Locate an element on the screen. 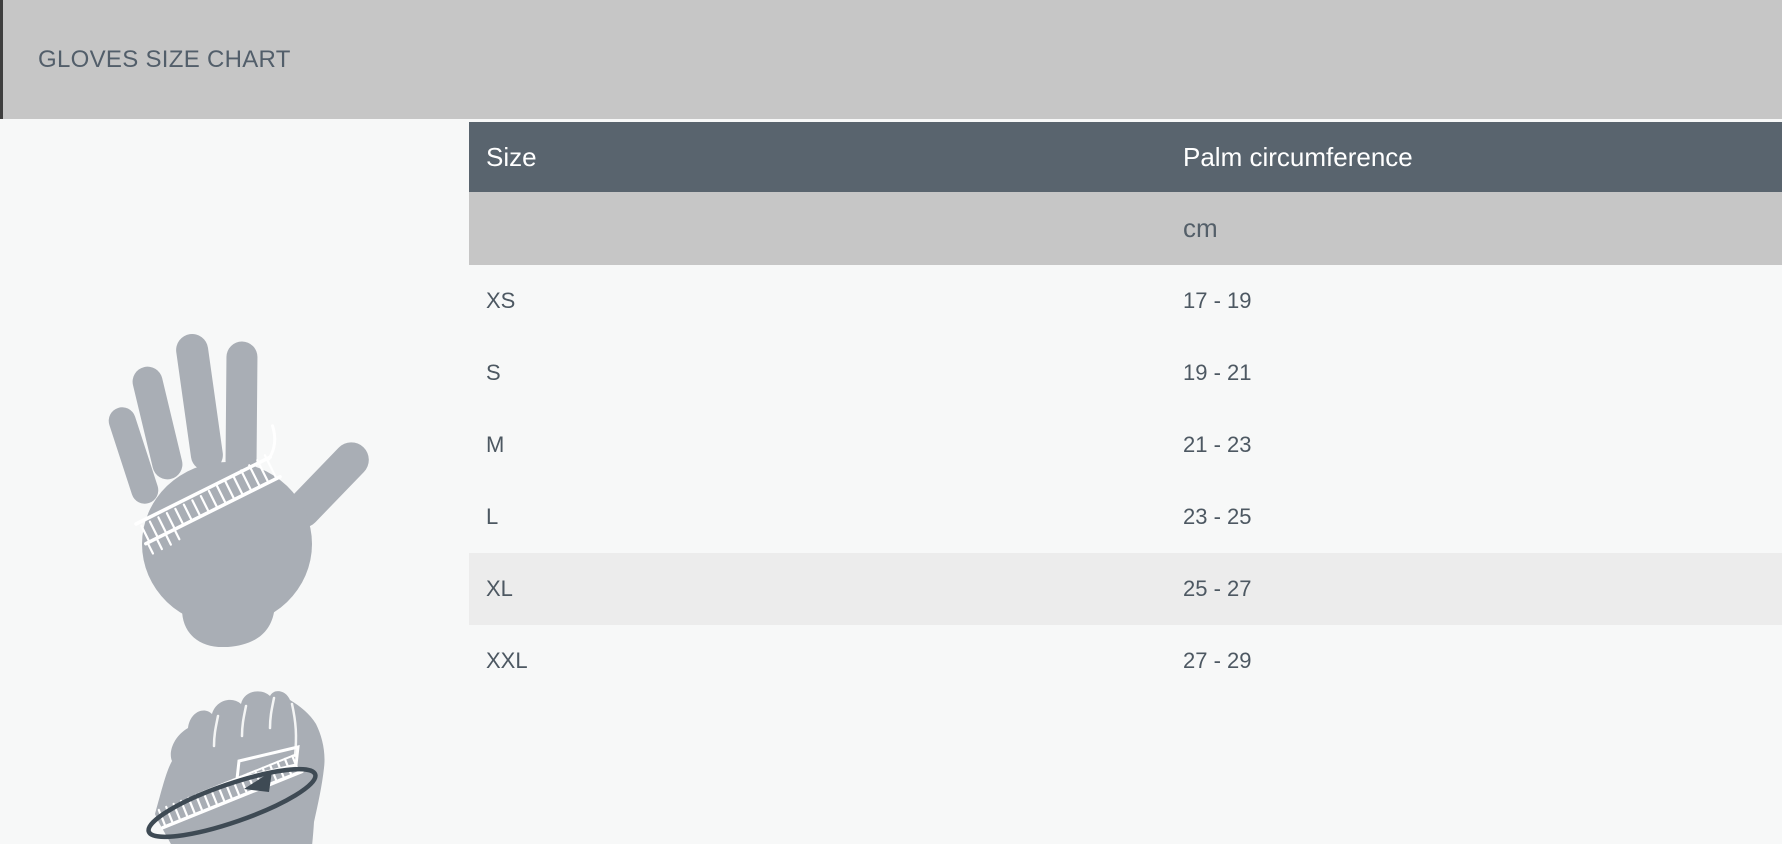  size-cell: L is located at coordinates (492, 516).